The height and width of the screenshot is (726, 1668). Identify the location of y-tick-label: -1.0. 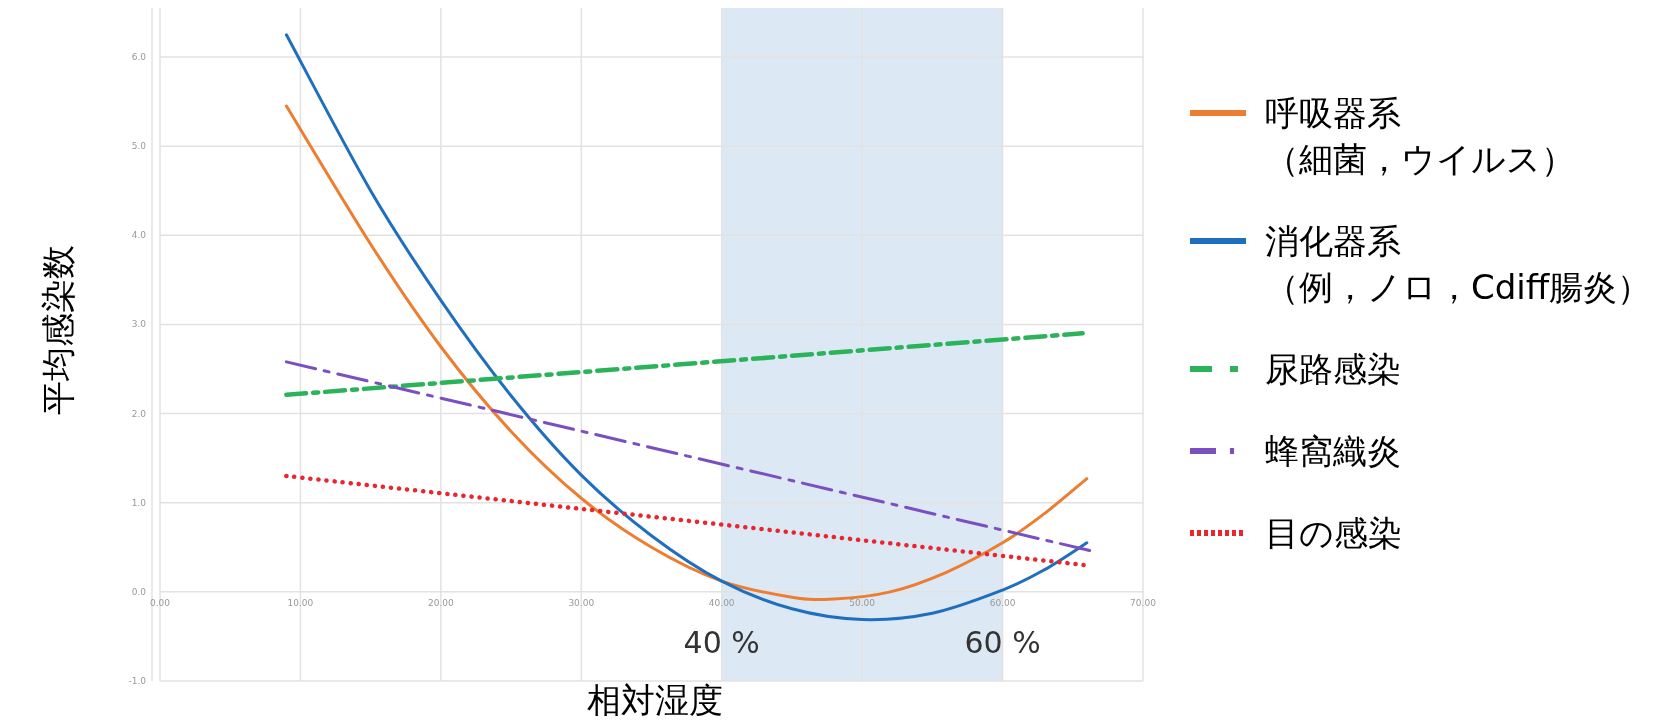
(137, 681).